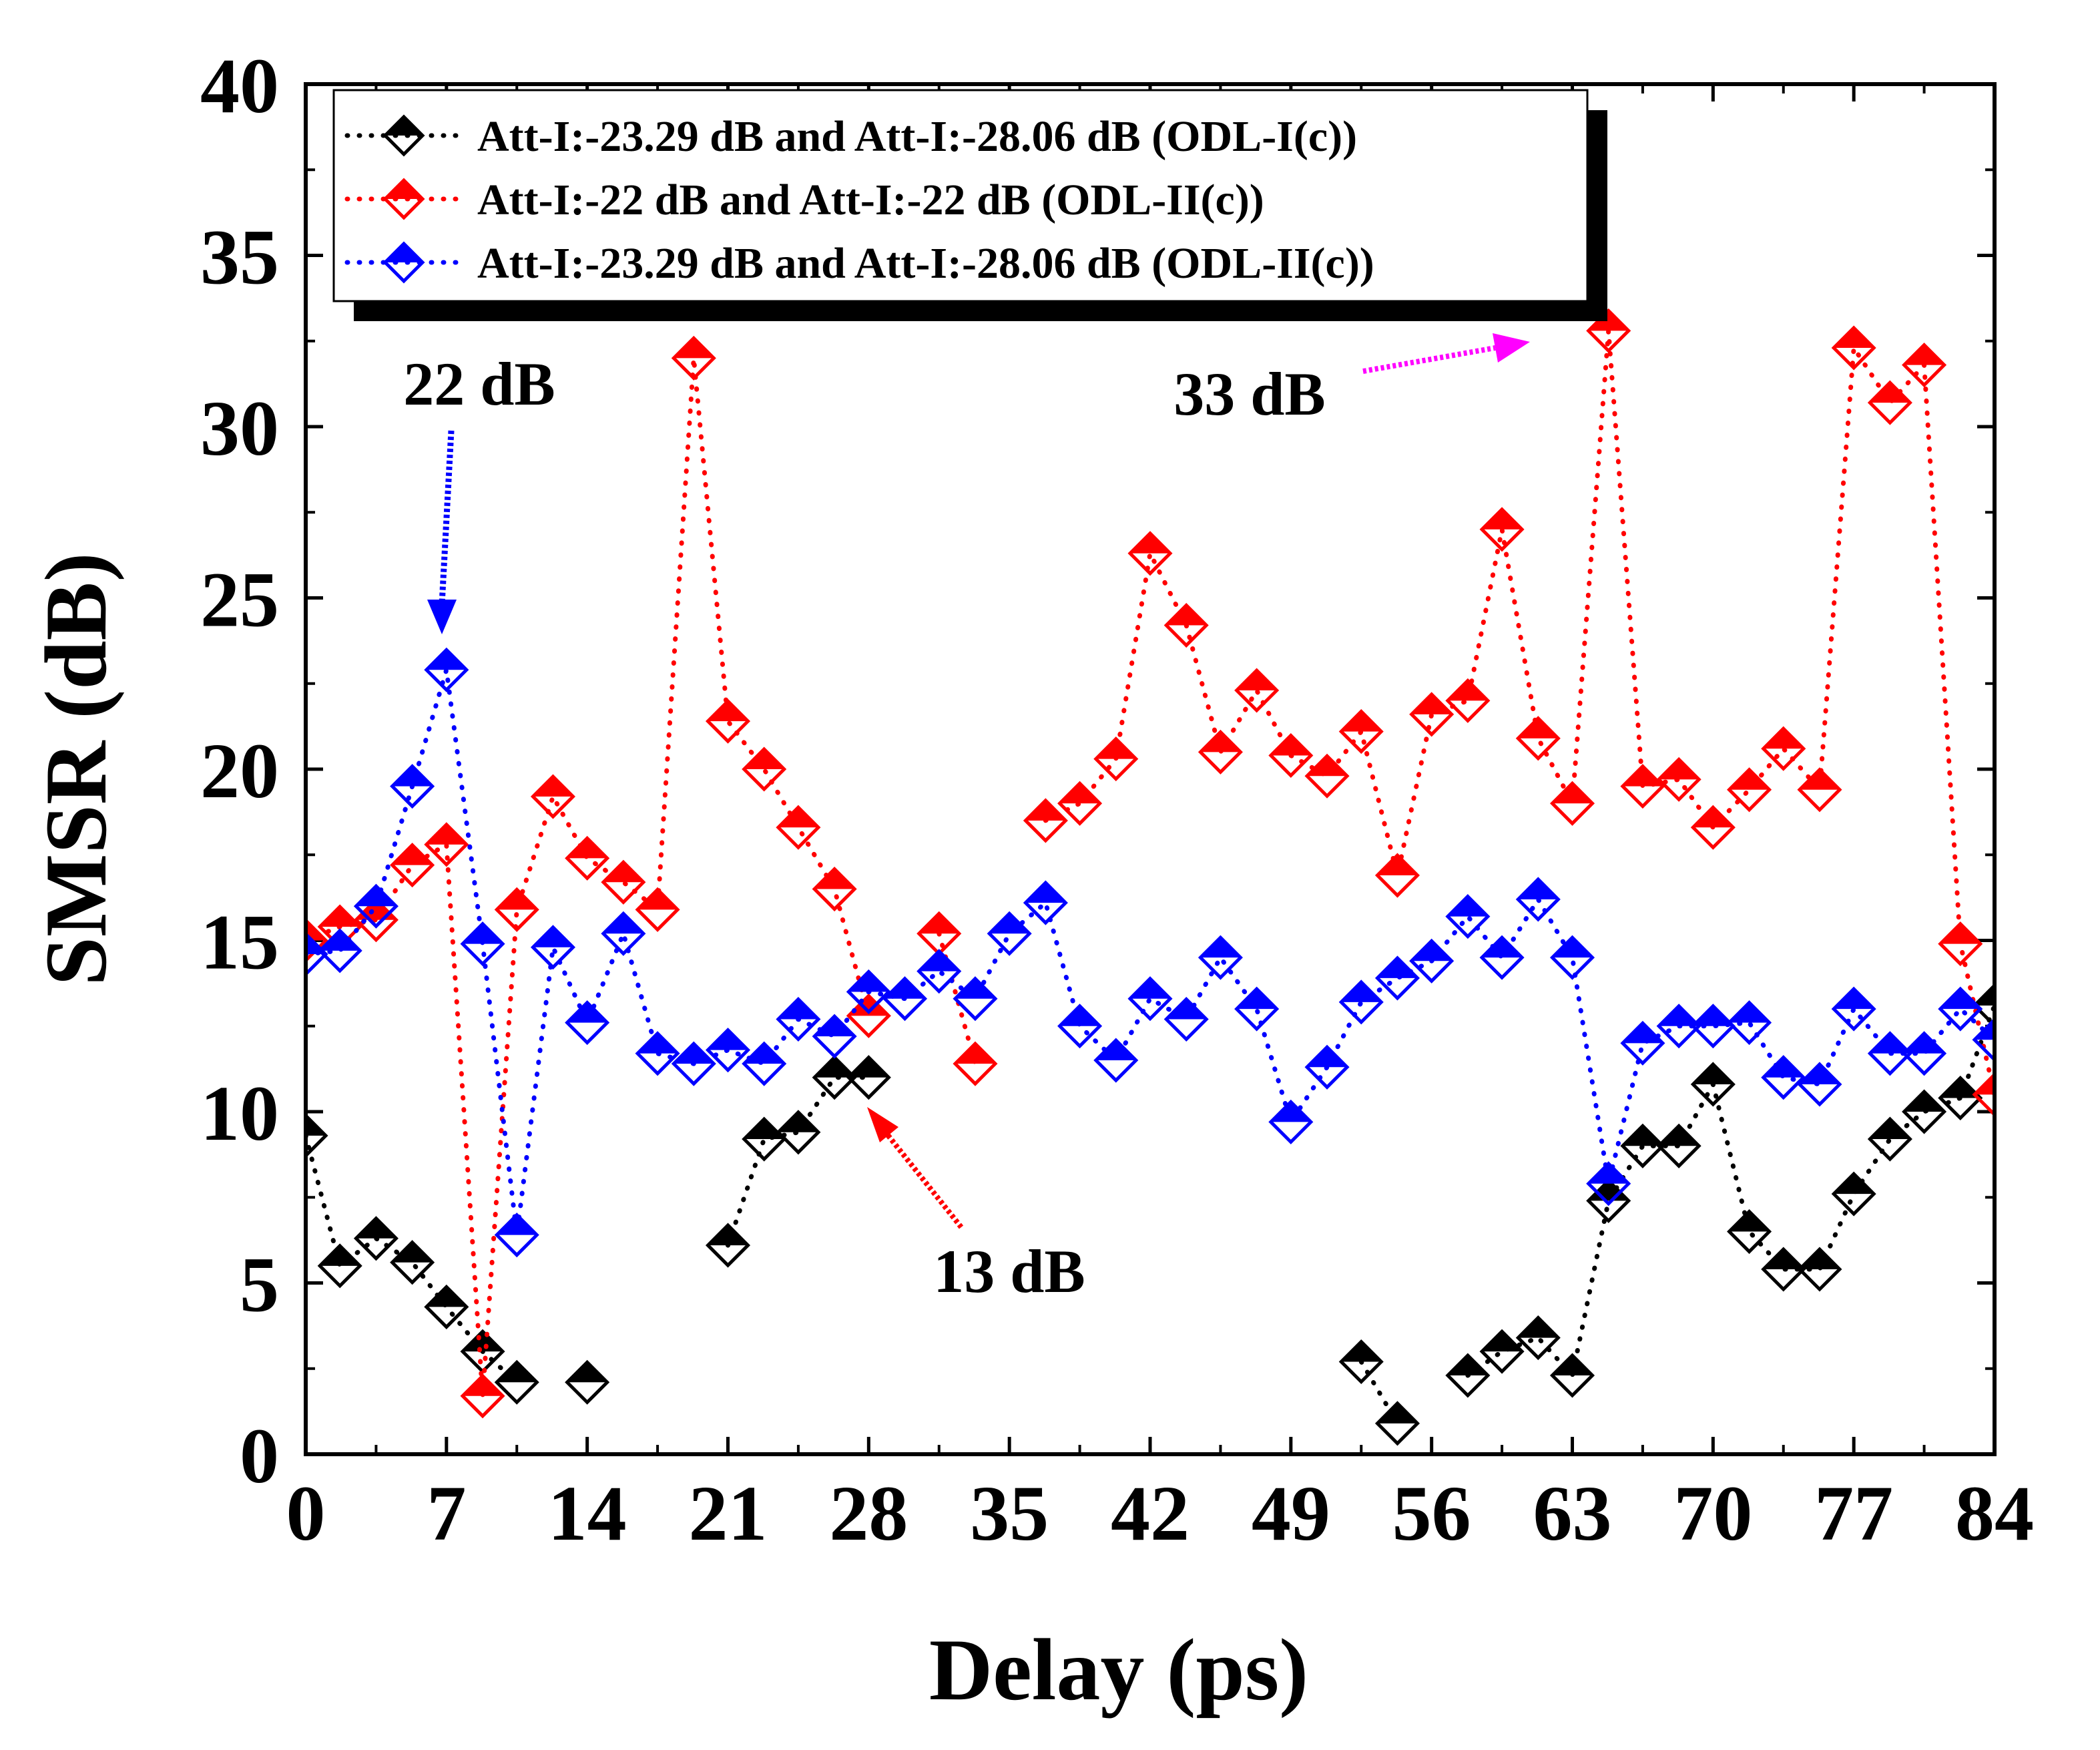 The image size is (2100, 1750). What do you see at coordinates (306, 1514) in the screenshot?
I see `x-tick-label: 0` at bounding box center [306, 1514].